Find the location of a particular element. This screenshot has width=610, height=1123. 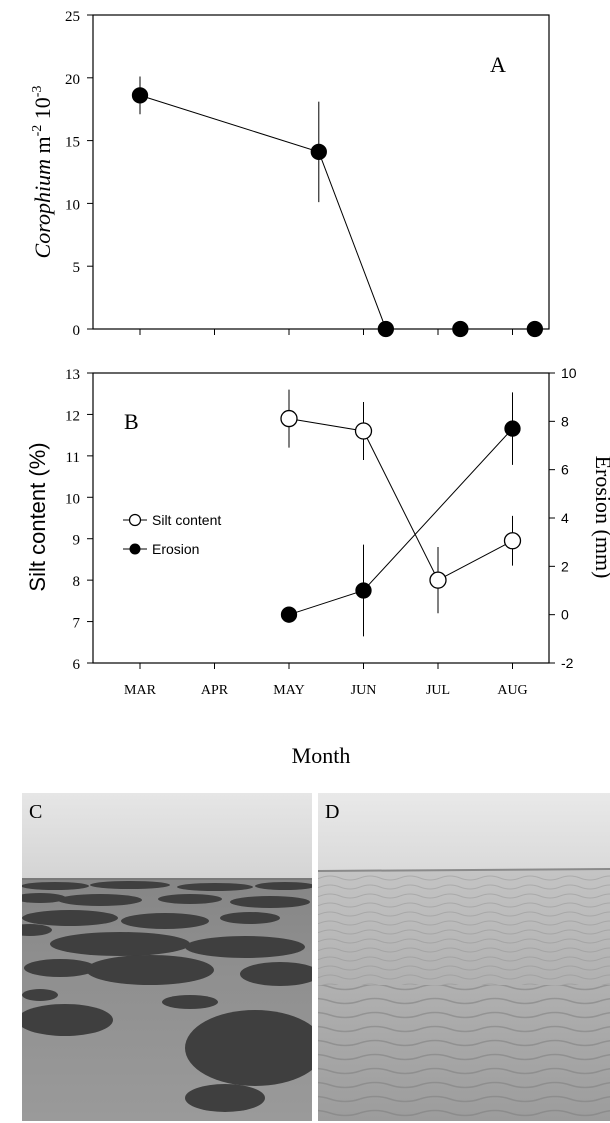

photo-c-label: C is located at coordinates (35, 812).